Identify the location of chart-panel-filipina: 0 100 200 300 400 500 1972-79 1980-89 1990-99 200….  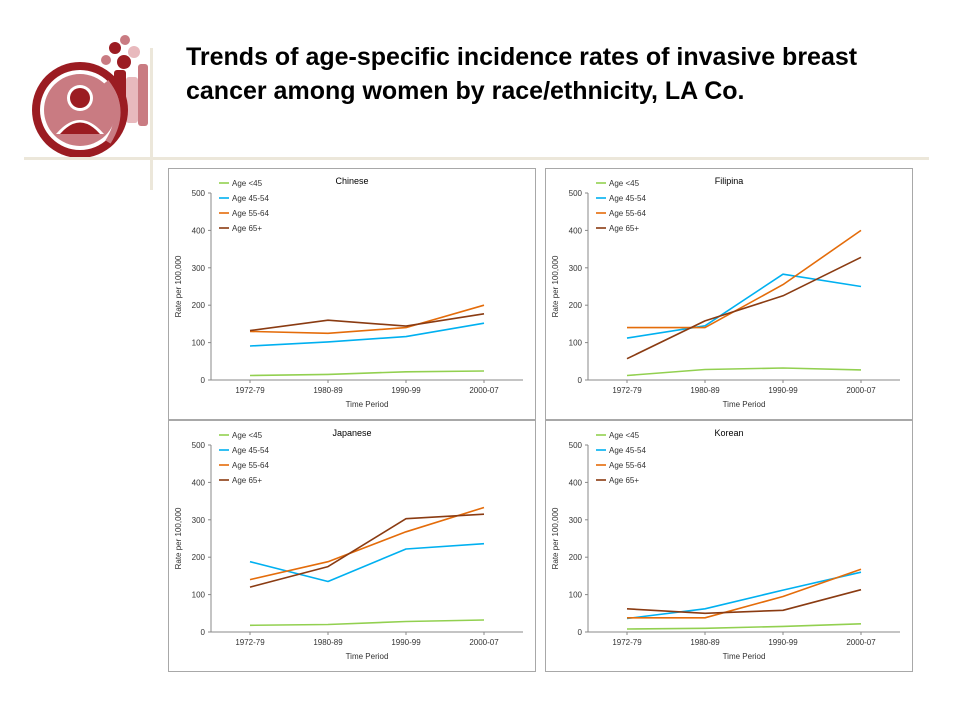
(729, 294).